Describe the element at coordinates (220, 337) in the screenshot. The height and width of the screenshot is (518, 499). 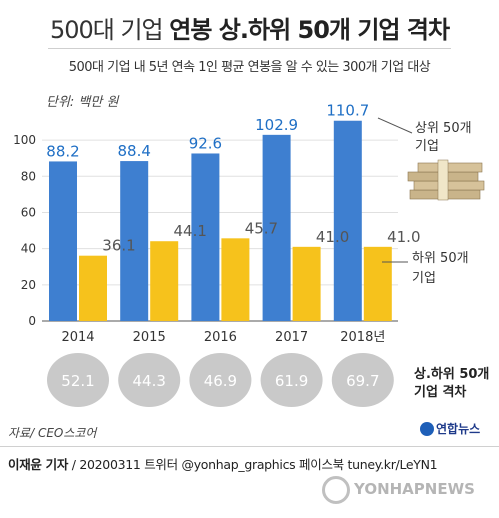
I see `x-tick-label: 2016` at that location.